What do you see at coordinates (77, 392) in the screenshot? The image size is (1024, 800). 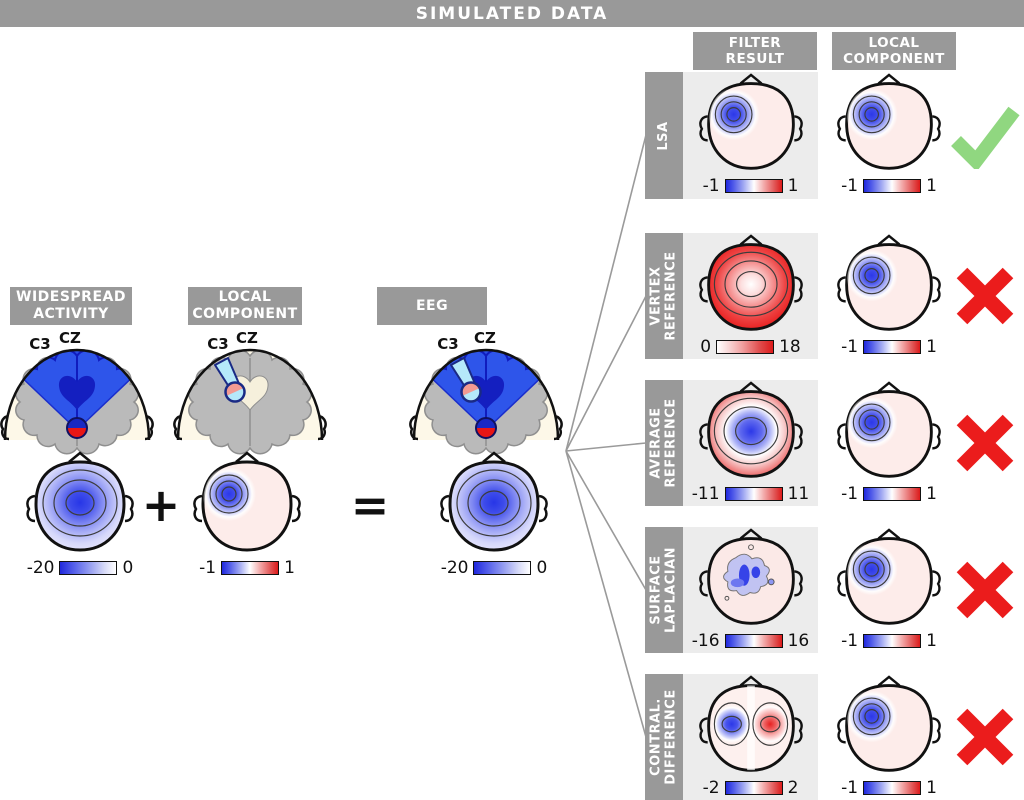 I see `brain-slice-widespread: C3 CZ` at bounding box center [77, 392].